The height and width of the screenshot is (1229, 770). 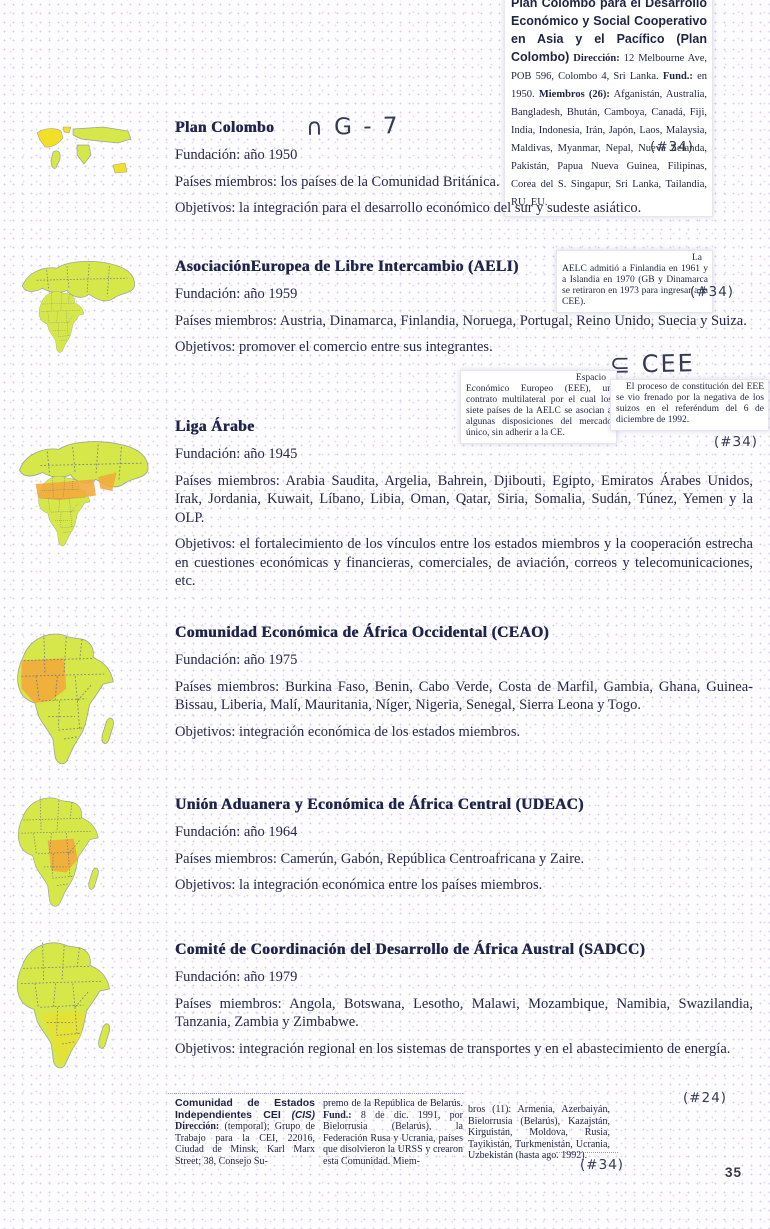 What do you see at coordinates (120, 168) in the screenshot?
I see `australia-shape` at bounding box center [120, 168].